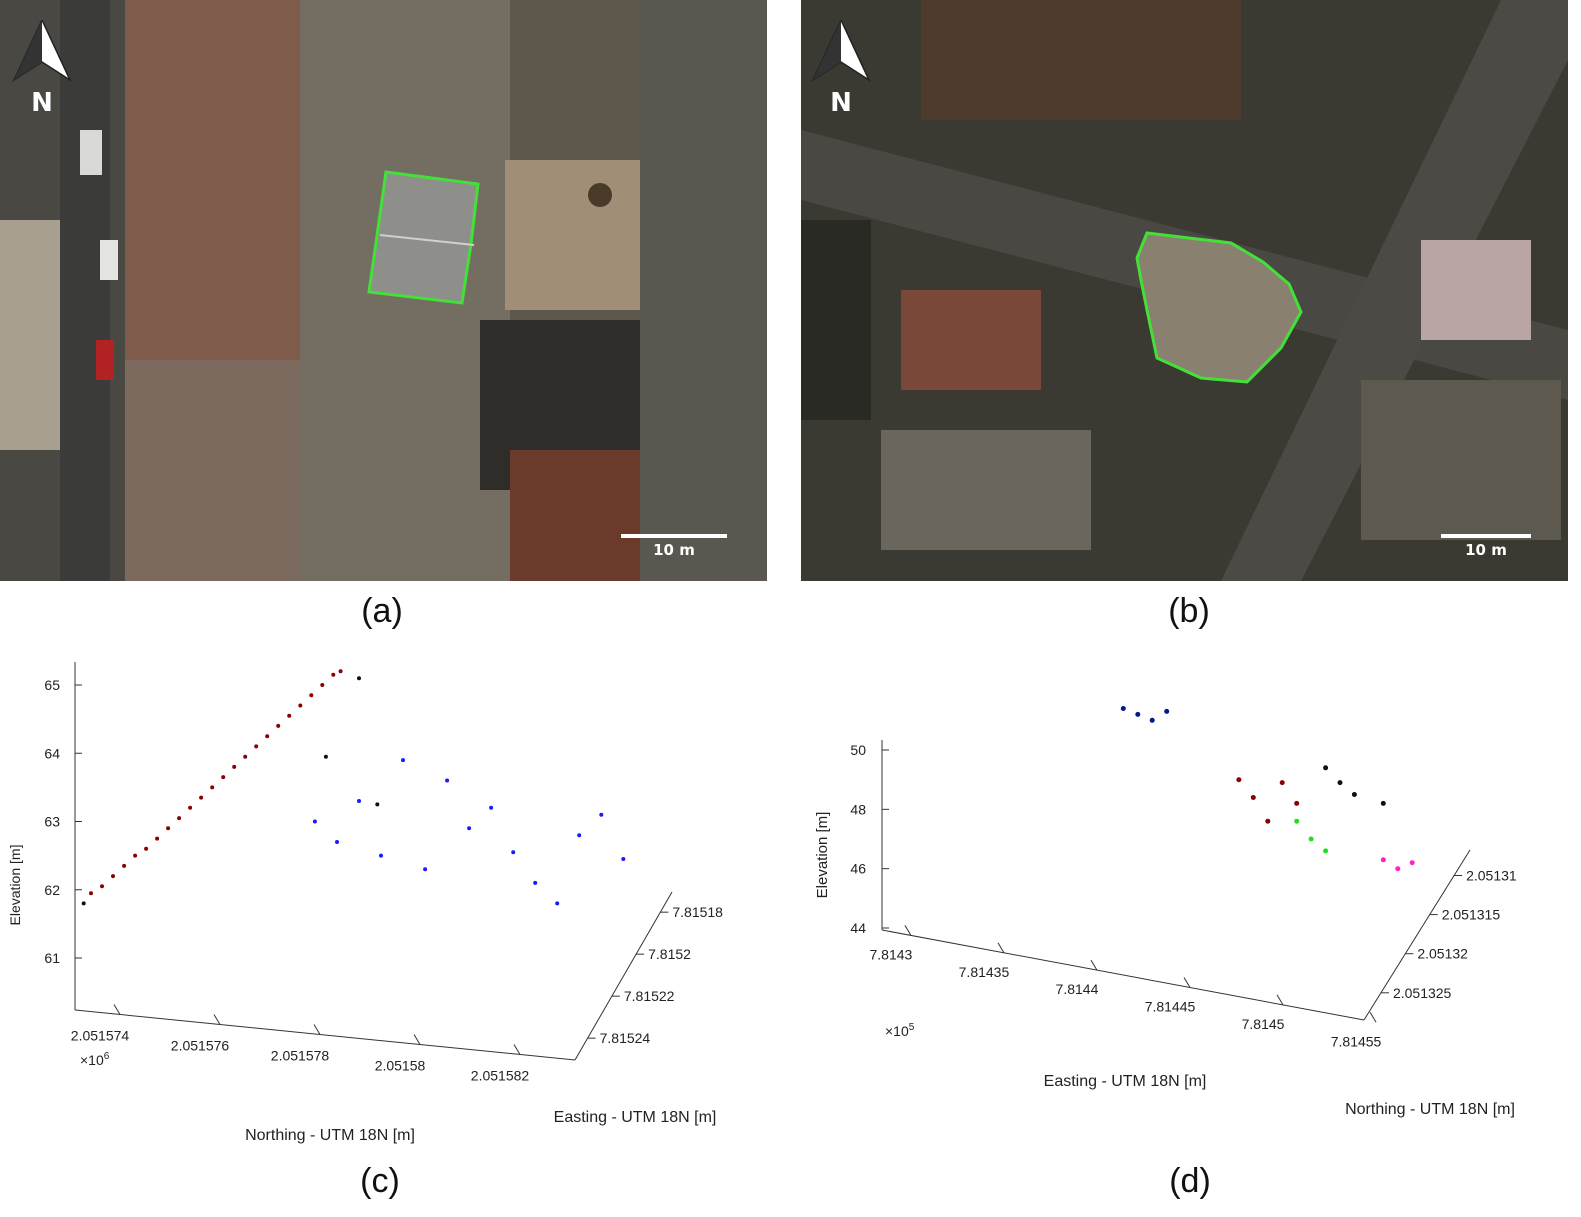 This screenshot has height=1217, width=1581. Describe the element at coordinates (1486, 536) in the screenshot. I see `scale-bar-line` at that location.